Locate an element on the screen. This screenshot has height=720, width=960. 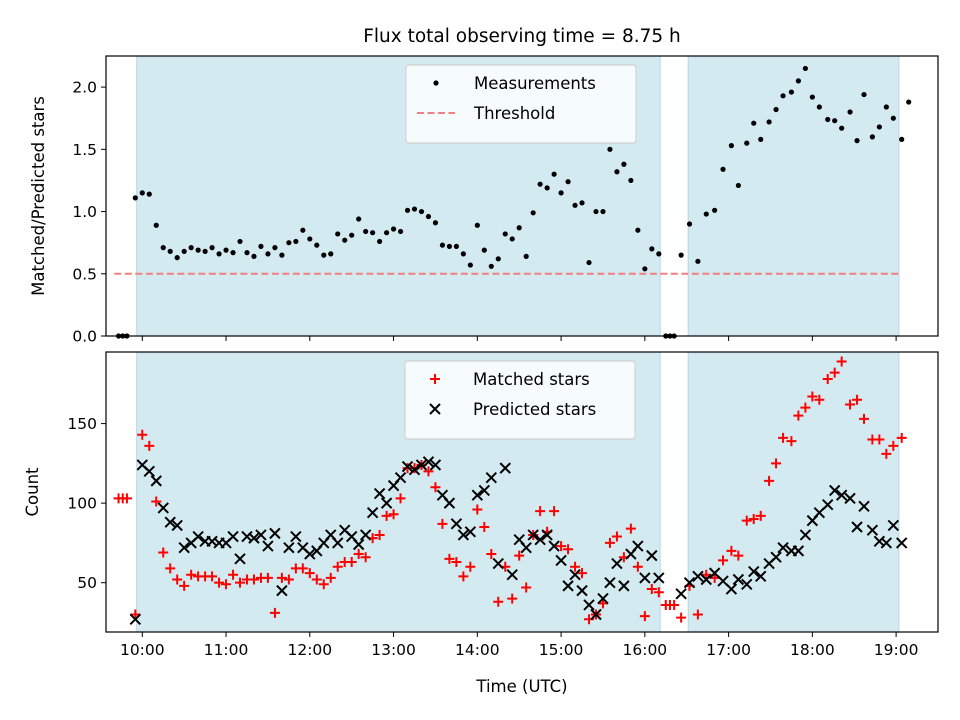
x-tick-label: 18:00 is located at coordinates (812, 650).